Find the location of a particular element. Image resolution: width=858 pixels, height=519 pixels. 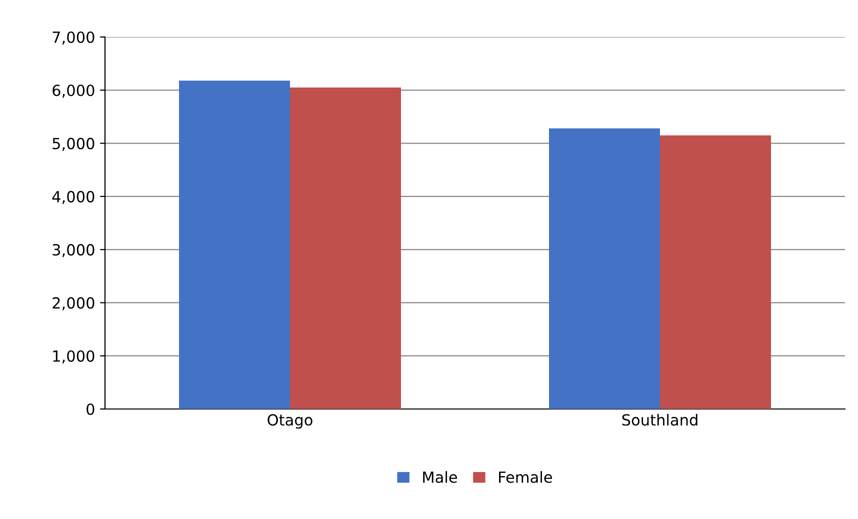

y-tick-label: 2,000 is located at coordinates (73, 303).